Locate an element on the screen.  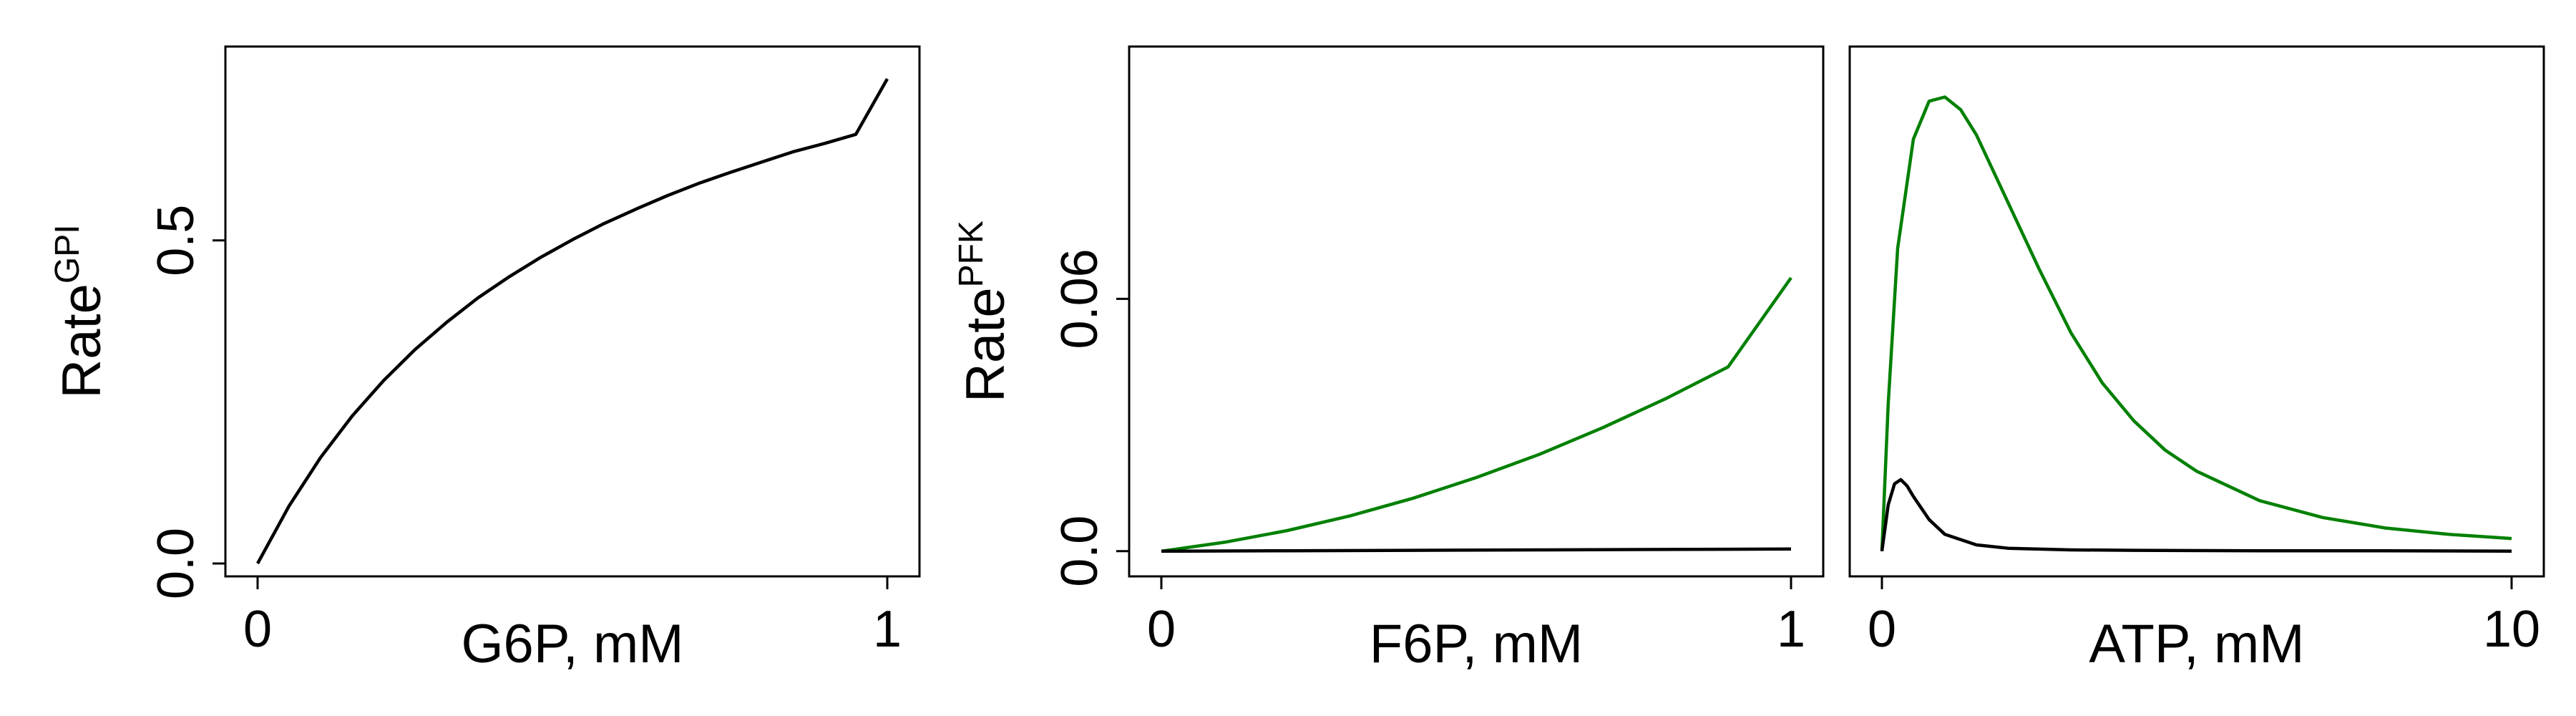
x-ticks: 0 10 is located at coordinates (2204, 617).